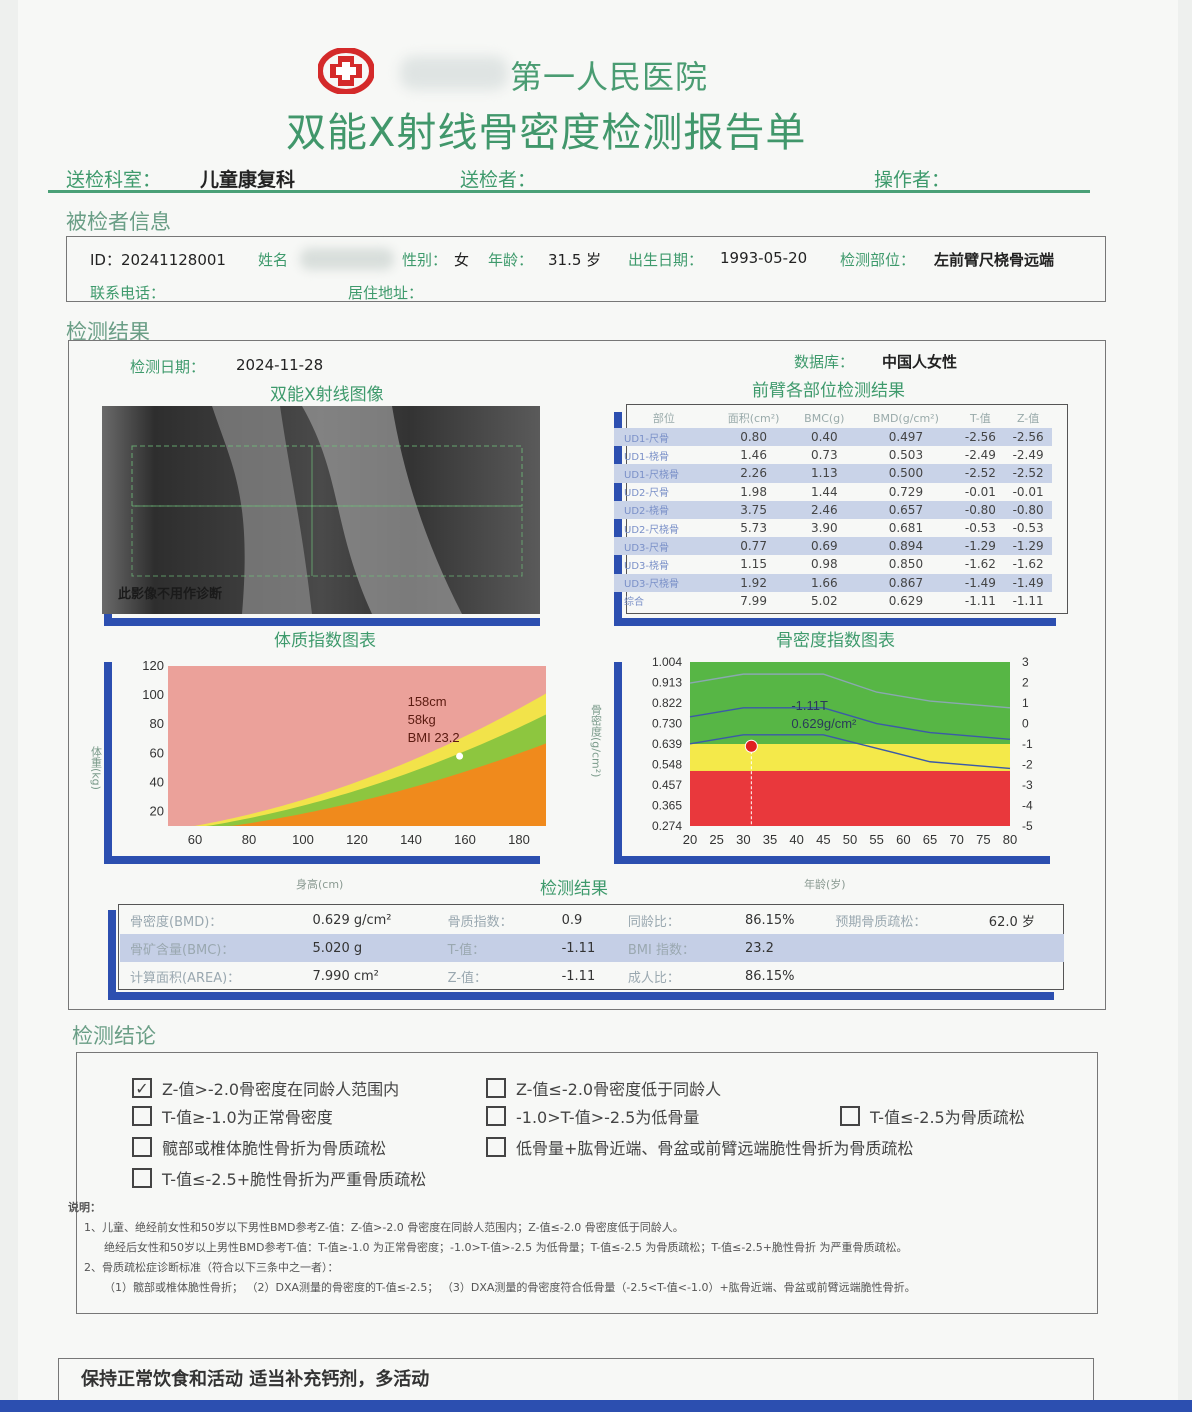 Image resolution: width=1192 pixels, height=1412 pixels. Describe the element at coordinates (753, 418) in the screenshot. I see `table-header-1: 面积(cm²)` at that location.